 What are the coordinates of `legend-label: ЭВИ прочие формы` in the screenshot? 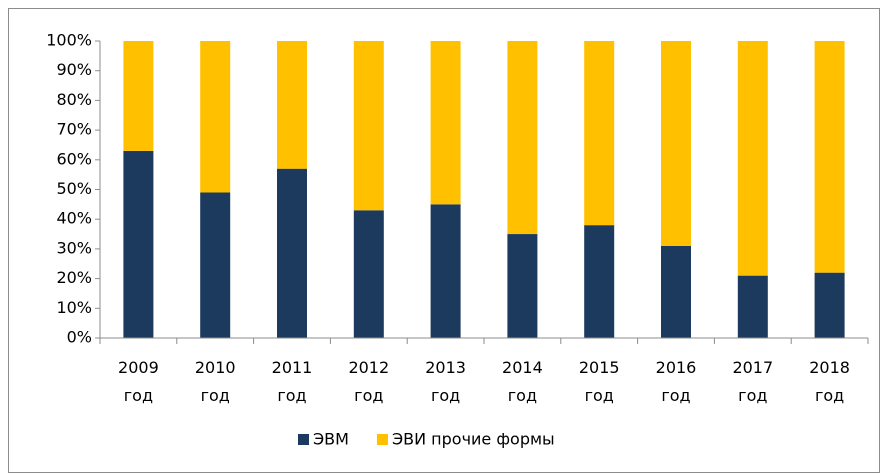 It's located at (473, 439).